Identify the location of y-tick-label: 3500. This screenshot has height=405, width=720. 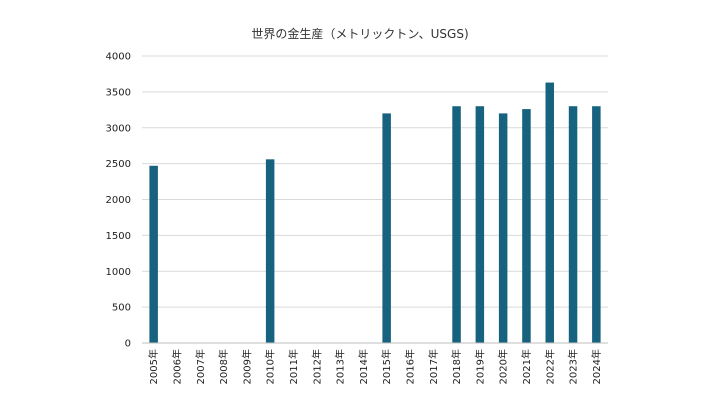
(118, 92).